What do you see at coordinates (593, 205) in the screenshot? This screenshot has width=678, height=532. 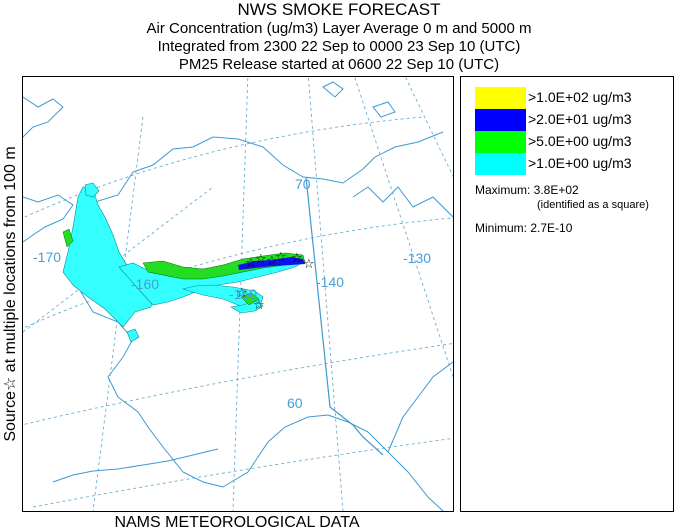 I see `legend-maximum-note: (identified as a square)` at bounding box center [593, 205].